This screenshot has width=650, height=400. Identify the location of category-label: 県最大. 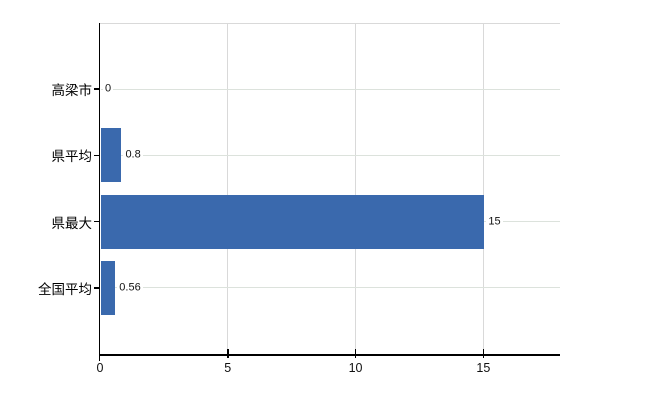
(72, 223).